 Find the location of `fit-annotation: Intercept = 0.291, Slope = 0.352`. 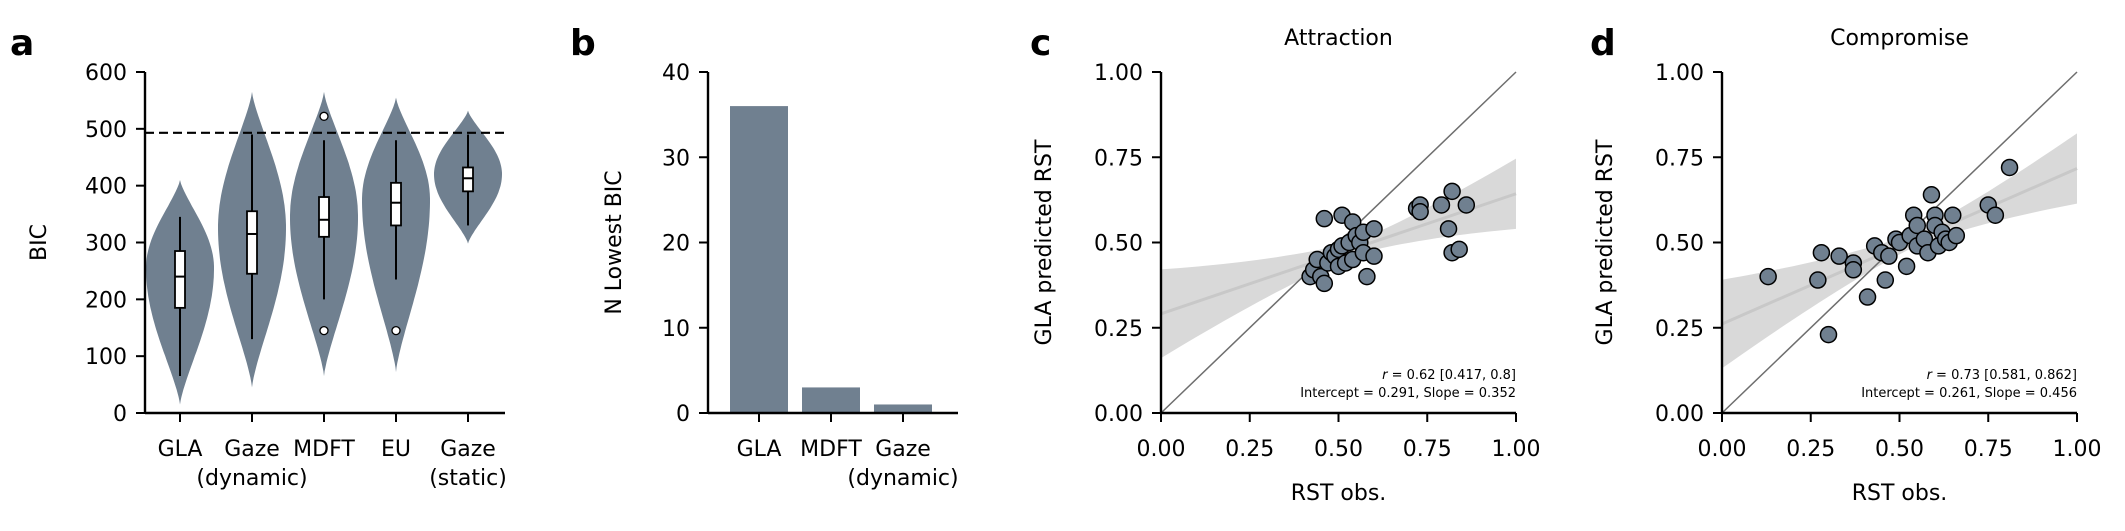

fit-annotation: Intercept = 0.291, Slope = 0.352 is located at coordinates (1408, 393).